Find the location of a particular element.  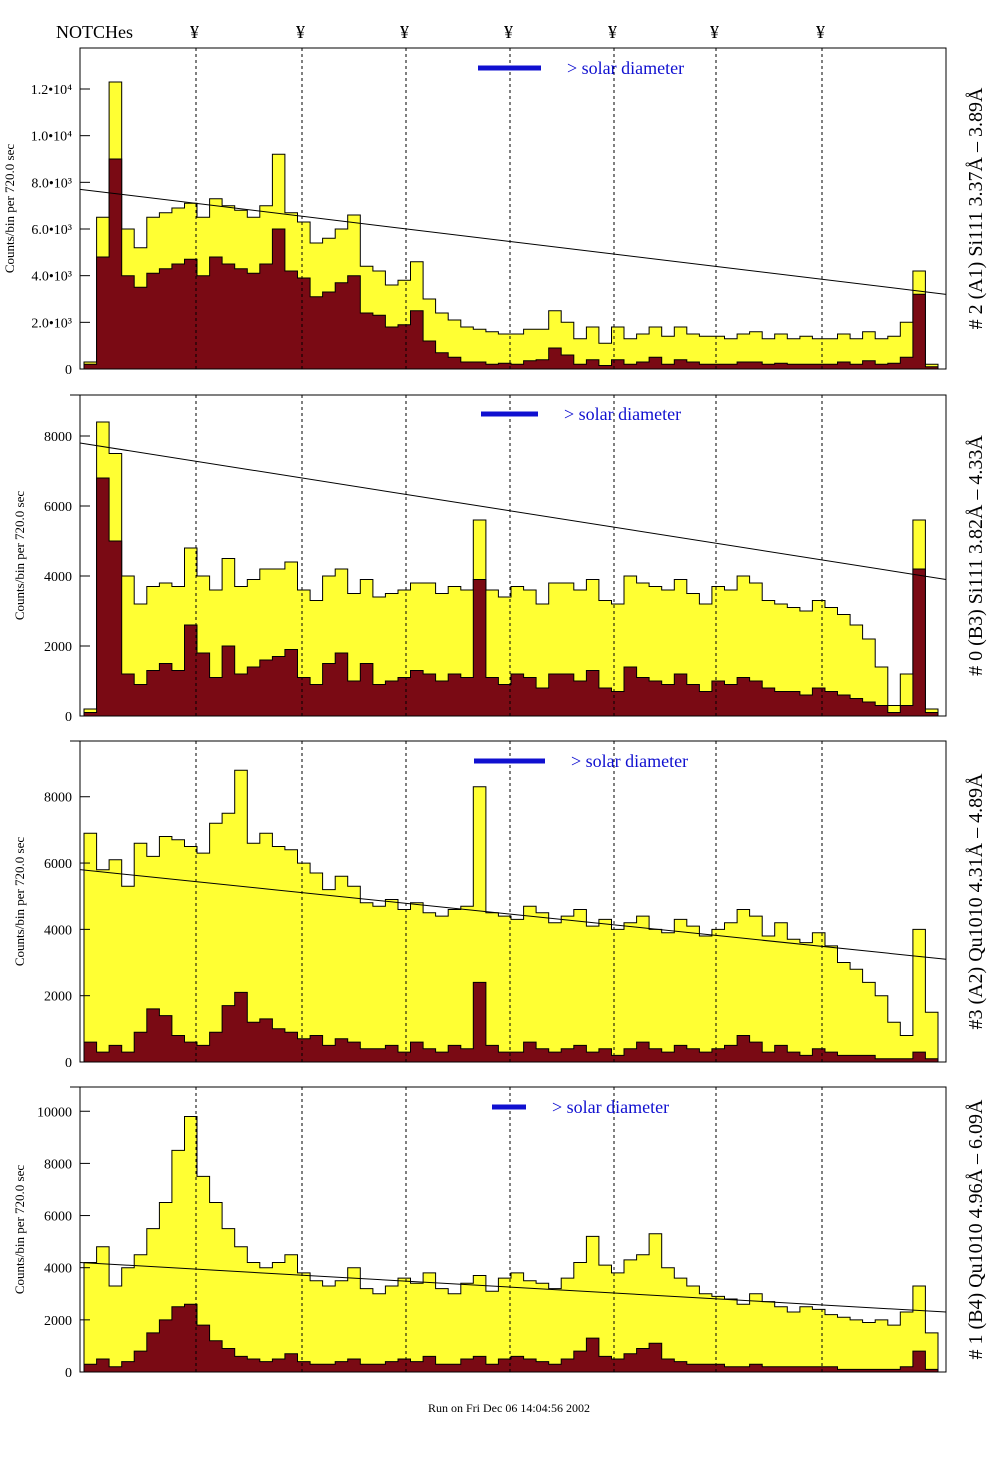

notches-label: NOTCHes is located at coordinates (94, 32).